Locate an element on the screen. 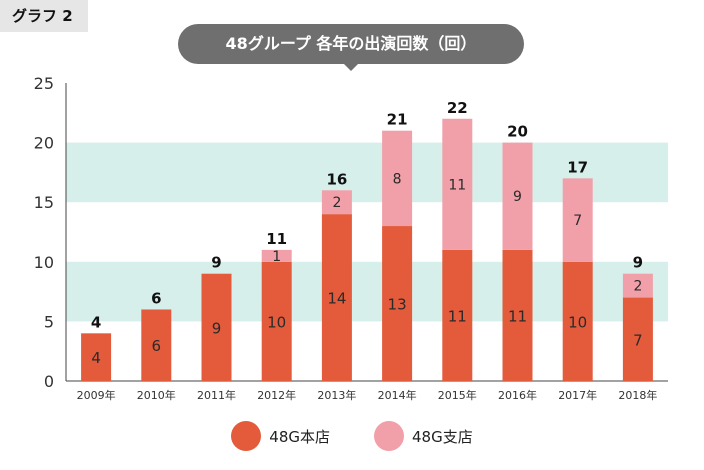 This screenshot has height=470, width=704. data-label-total: 16 is located at coordinates (336, 179).